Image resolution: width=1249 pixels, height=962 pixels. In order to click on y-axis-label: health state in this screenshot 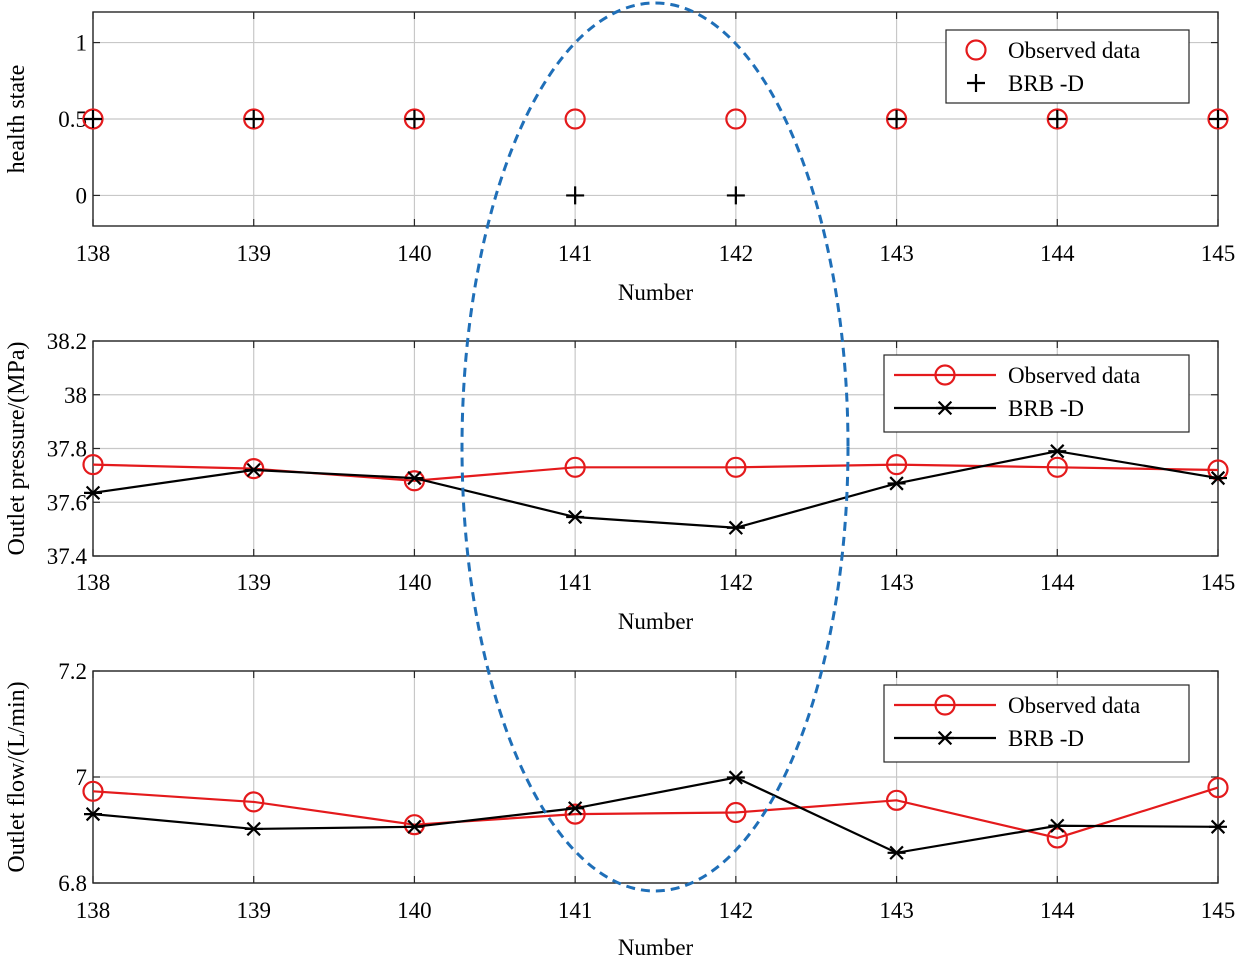, I will do `click(17, 119)`.